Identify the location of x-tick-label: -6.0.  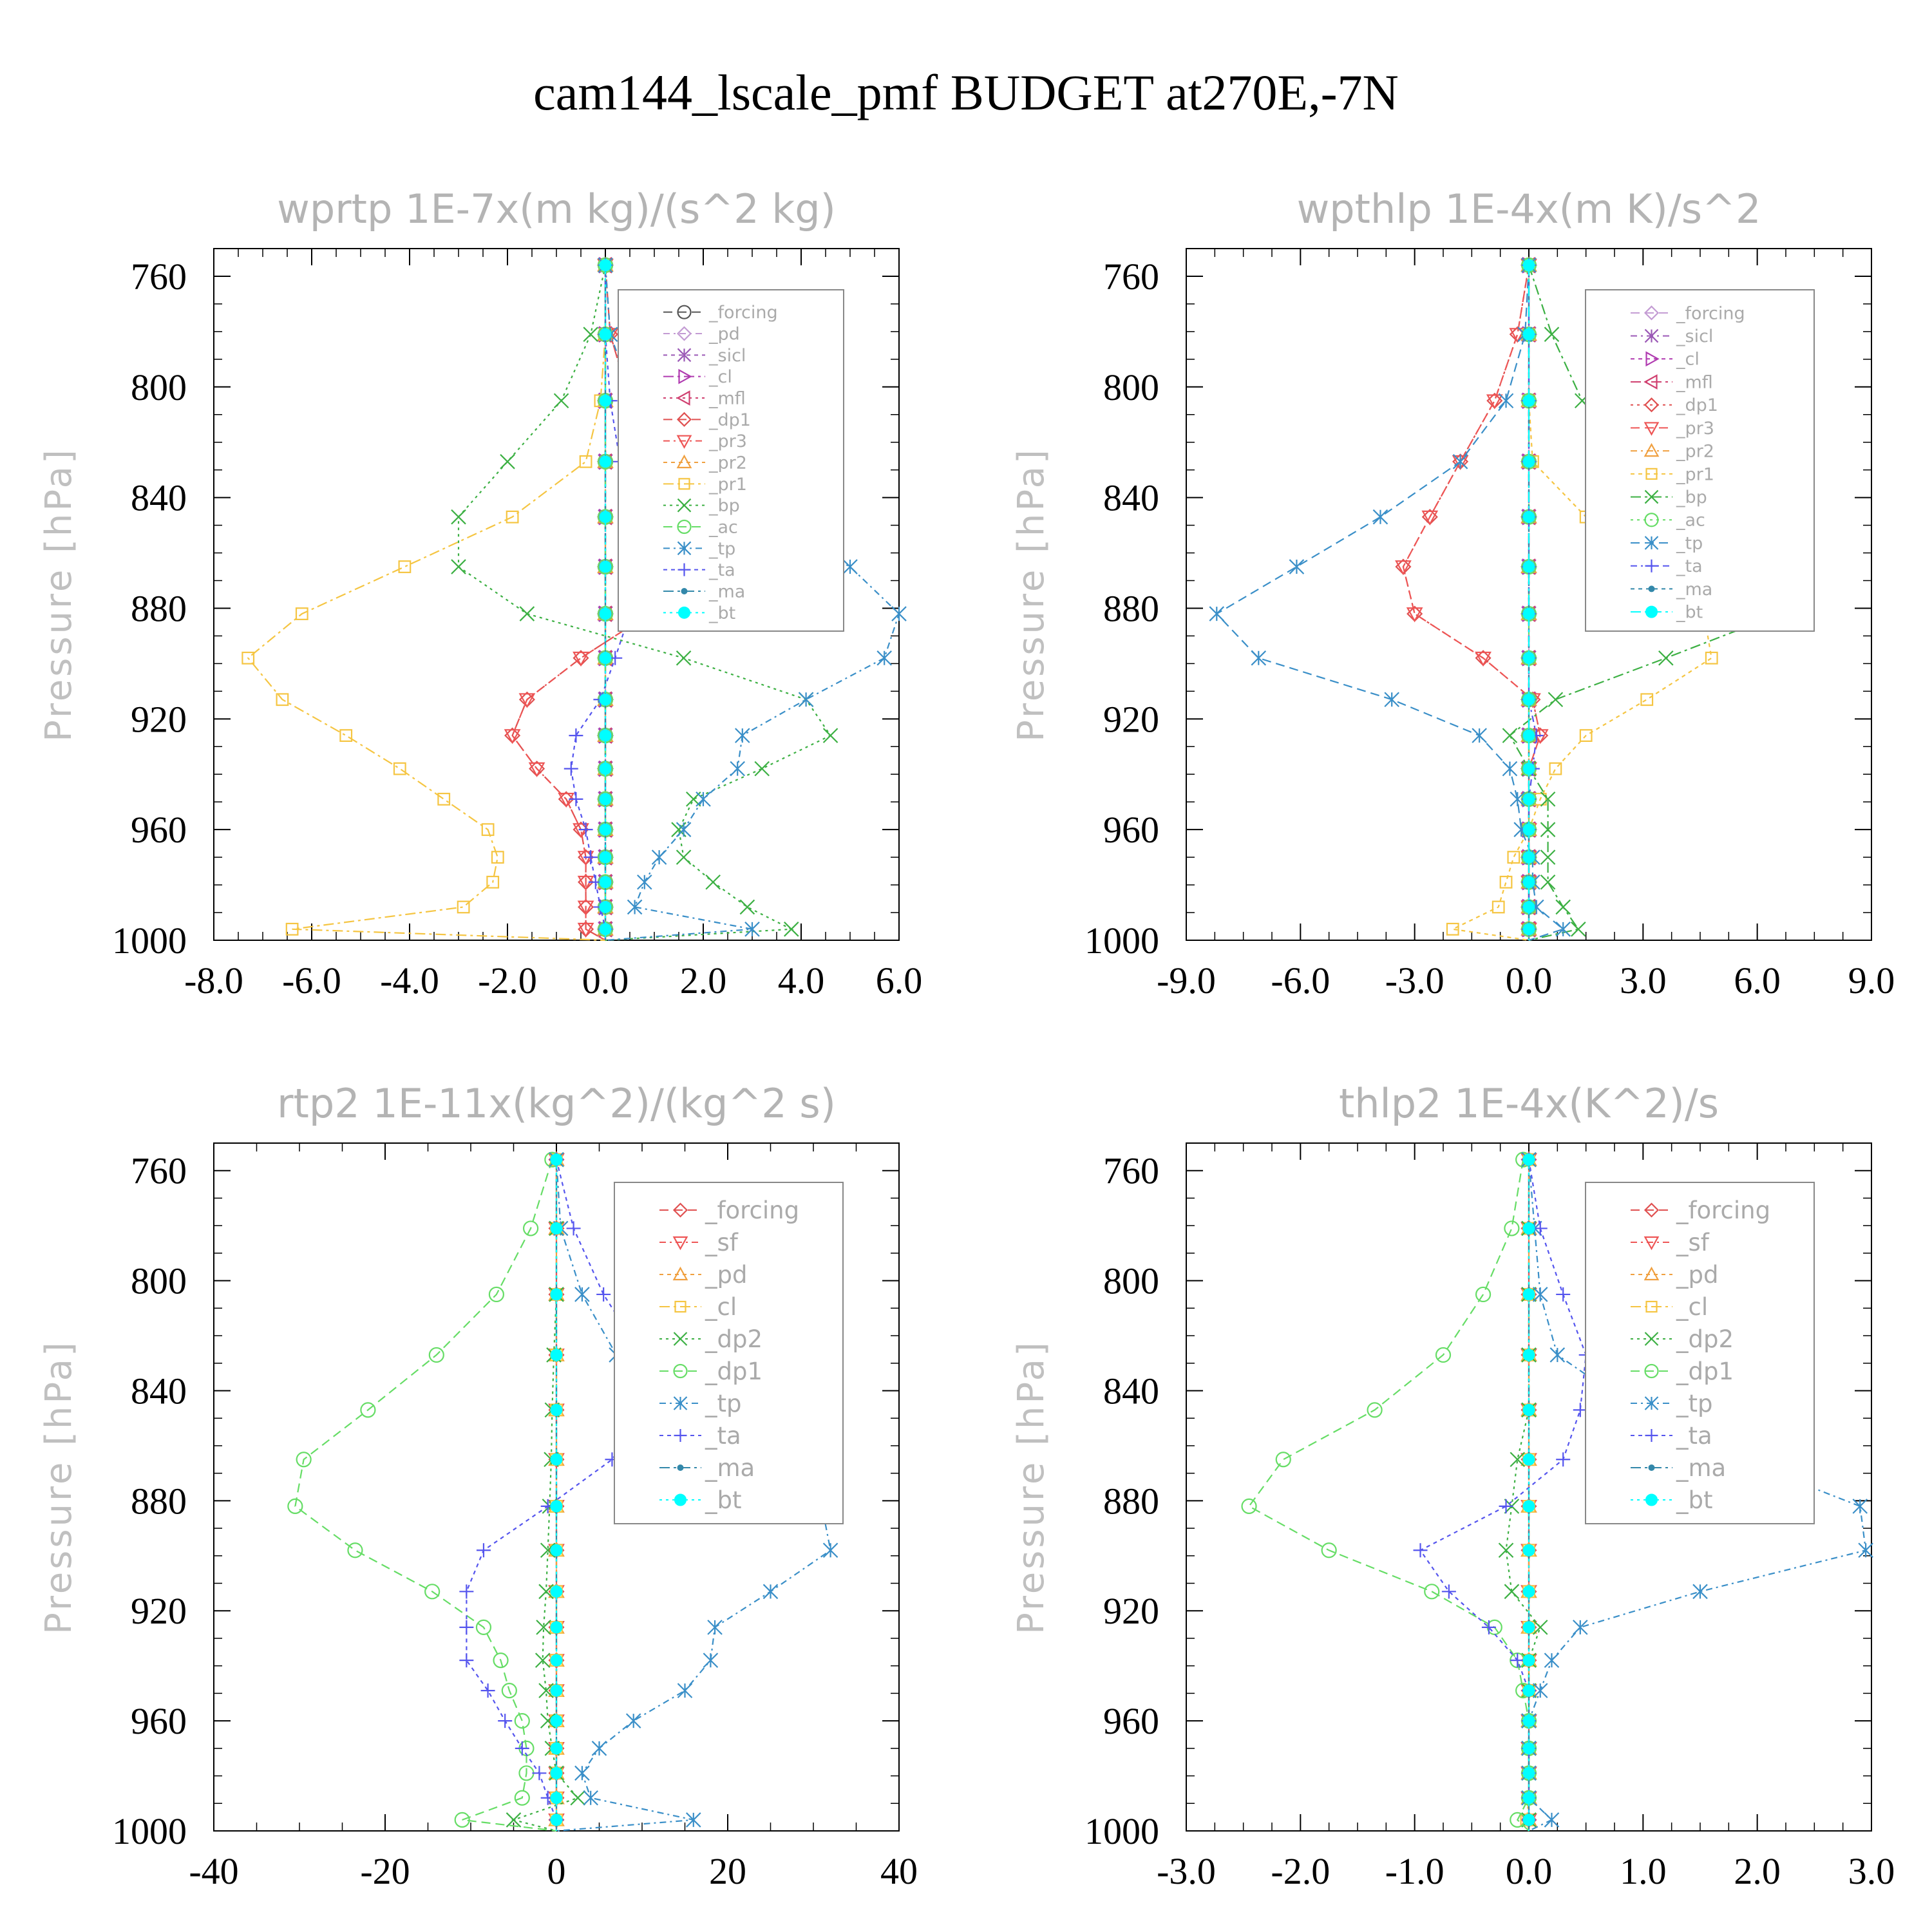
(311, 980).